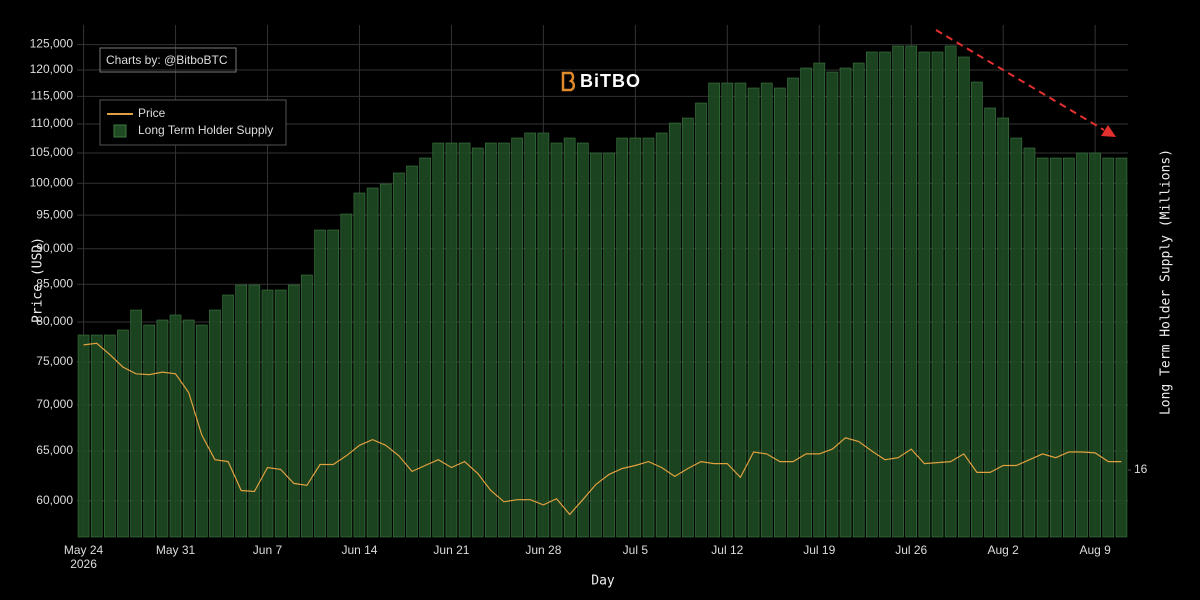 Image resolution: width=1200 pixels, height=600 pixels. What do you see at coordinates (54, 500) in the screenshot?
I see `y-tick-label: 60,000` at bounding box center [54, 500].